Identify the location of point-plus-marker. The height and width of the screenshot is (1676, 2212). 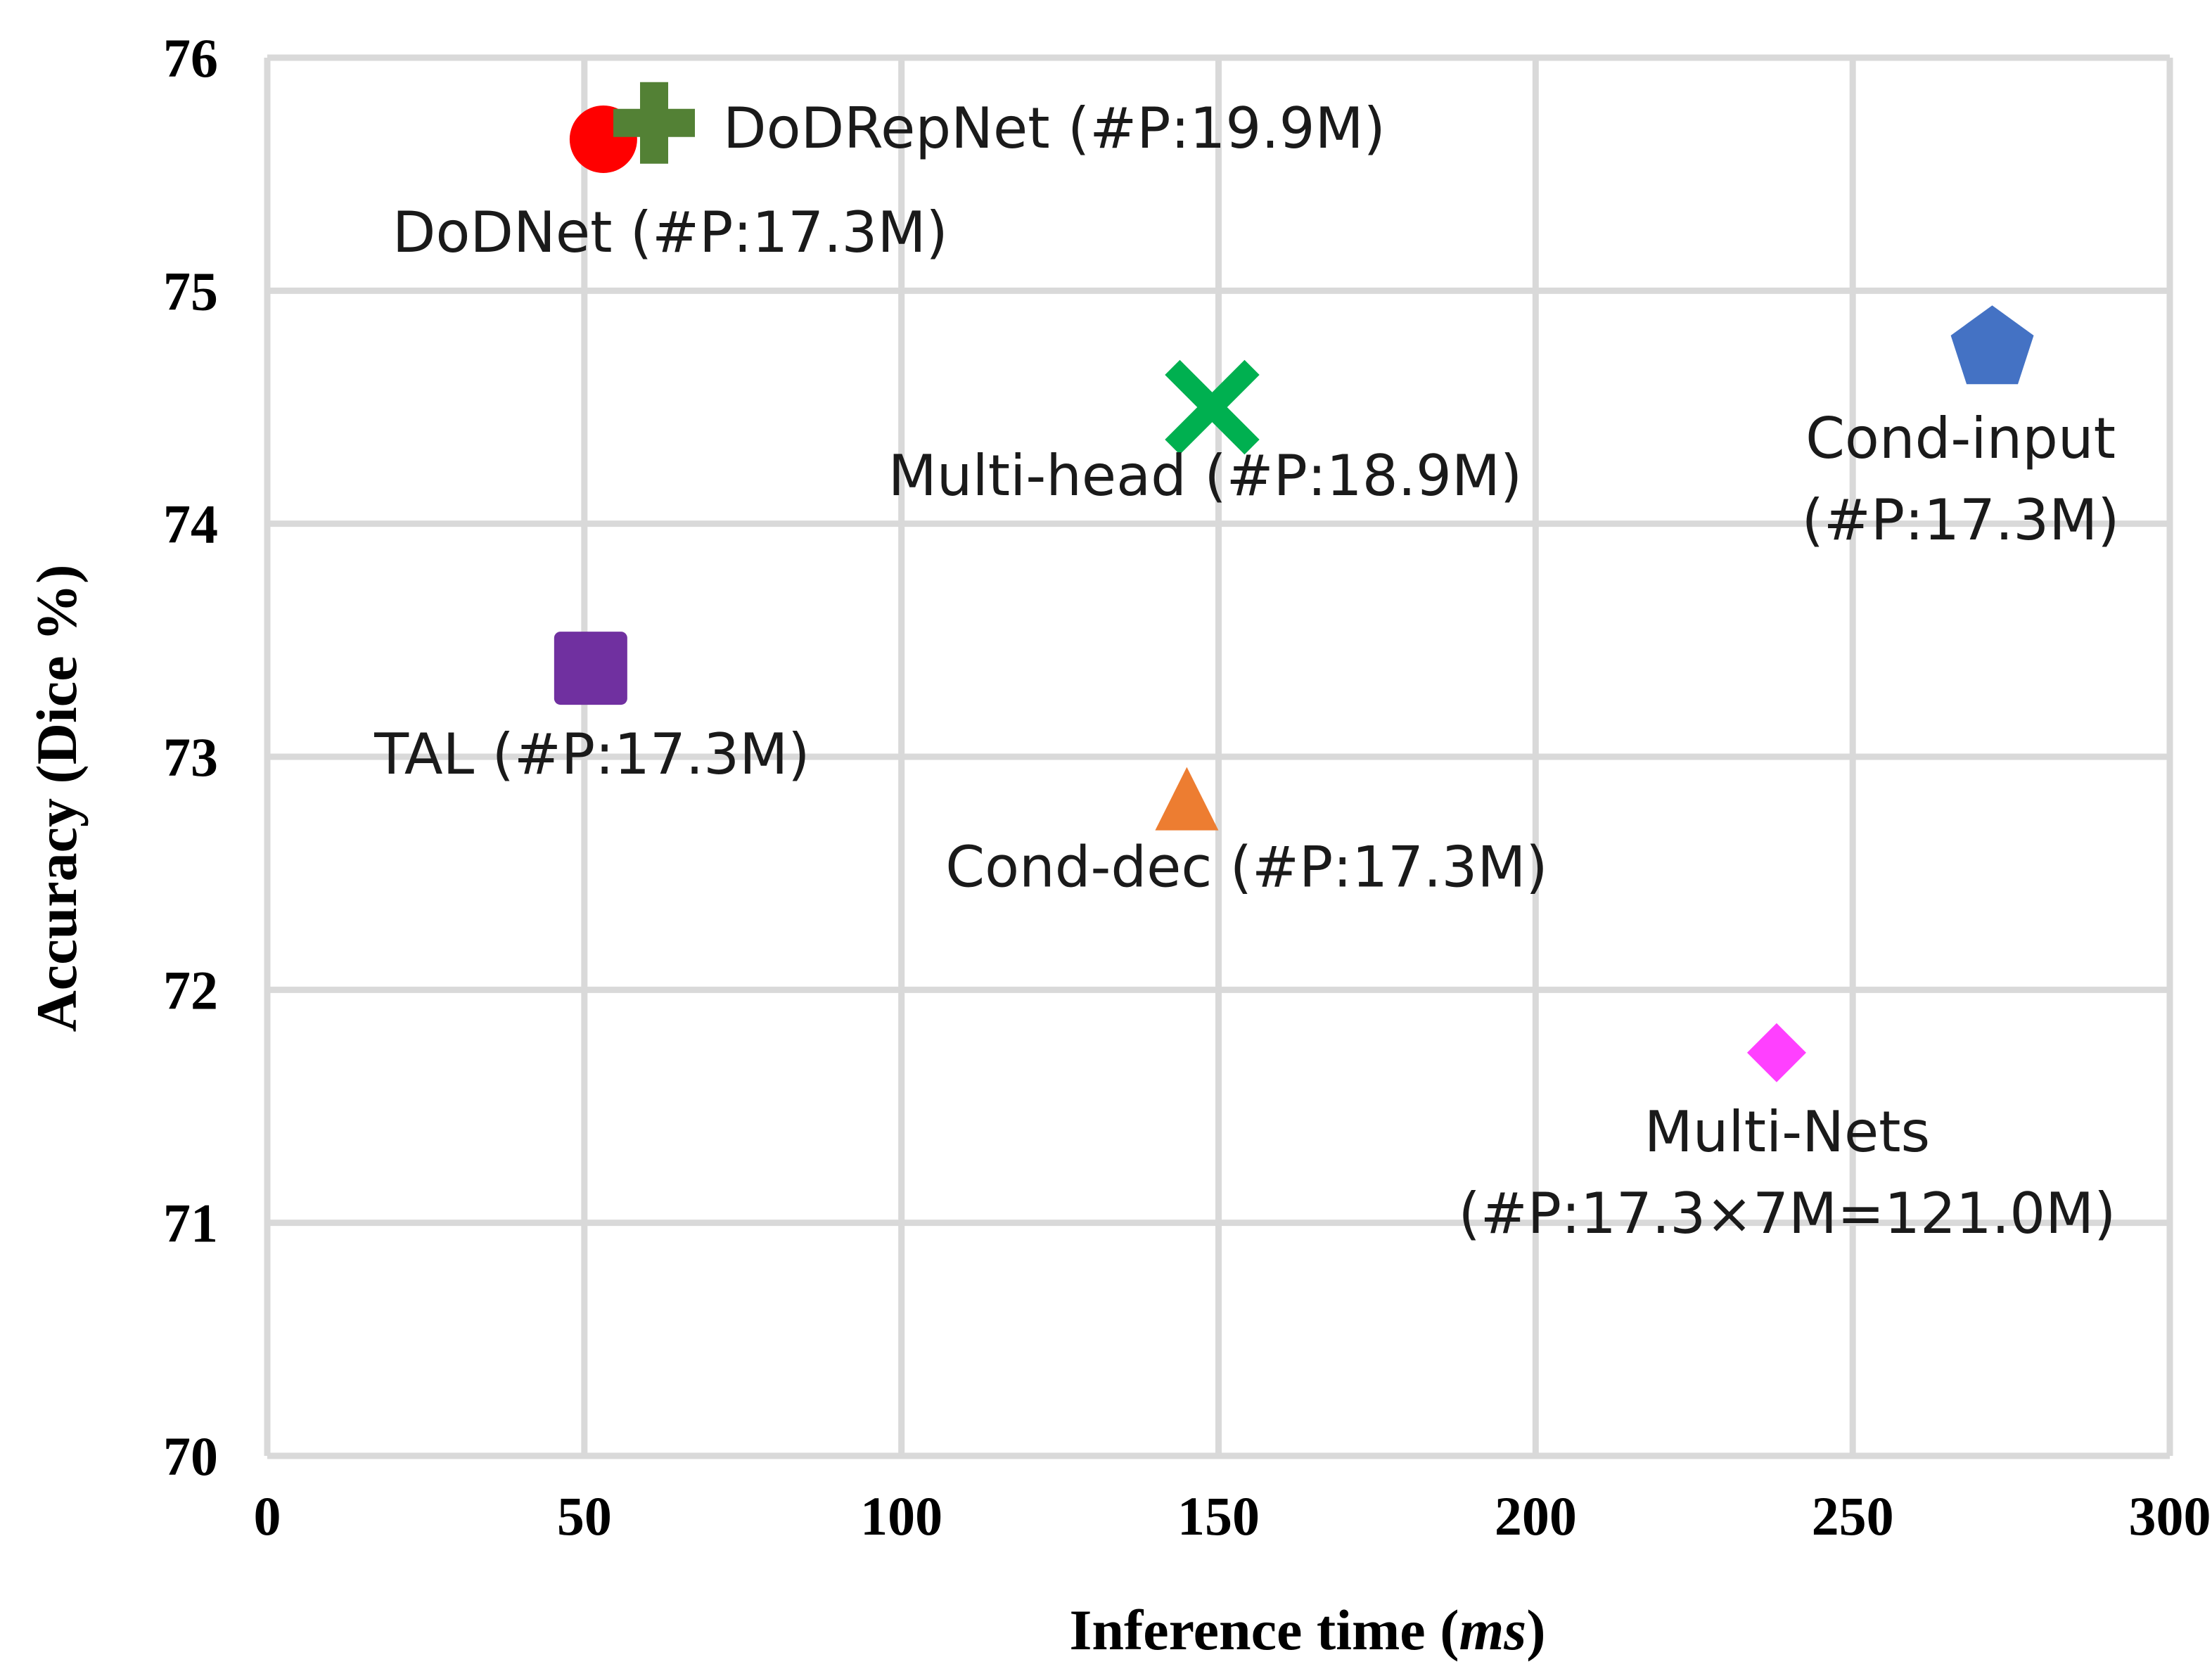
(654, 123).